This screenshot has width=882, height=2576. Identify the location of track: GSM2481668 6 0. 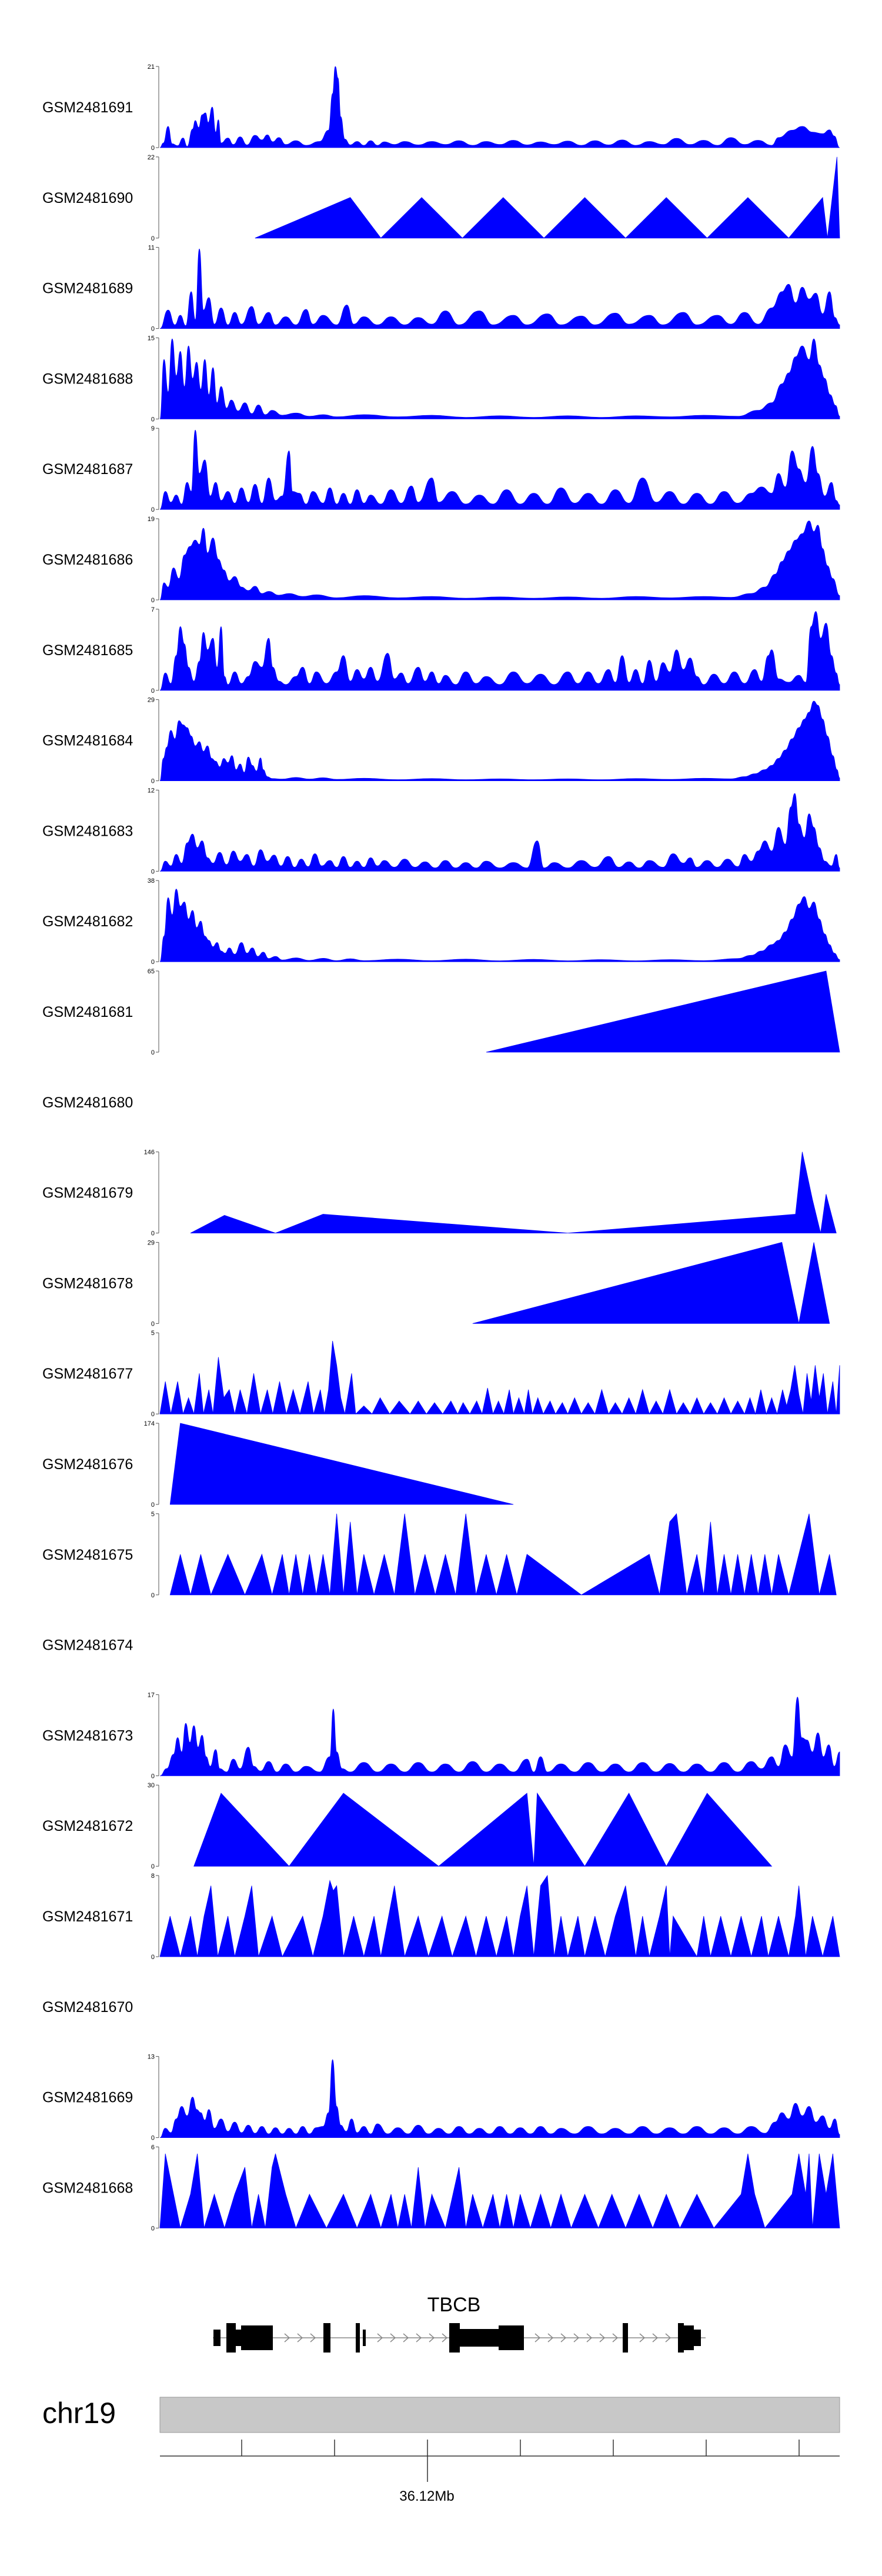
(441, 2188).